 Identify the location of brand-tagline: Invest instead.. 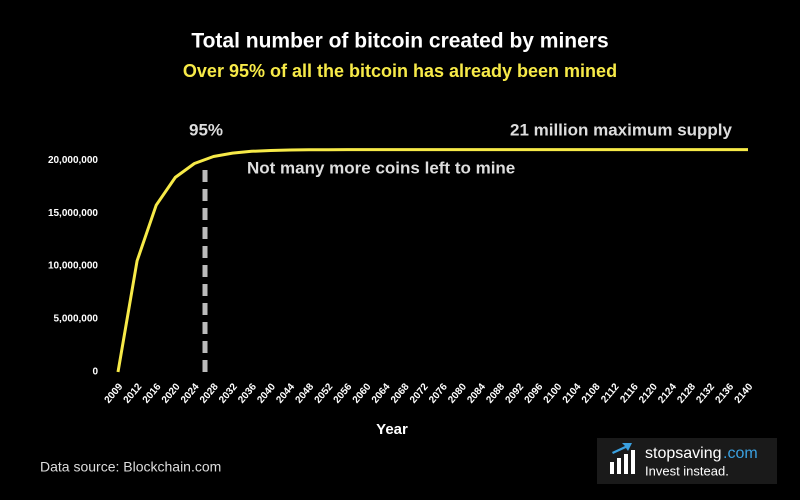
(687, 470).